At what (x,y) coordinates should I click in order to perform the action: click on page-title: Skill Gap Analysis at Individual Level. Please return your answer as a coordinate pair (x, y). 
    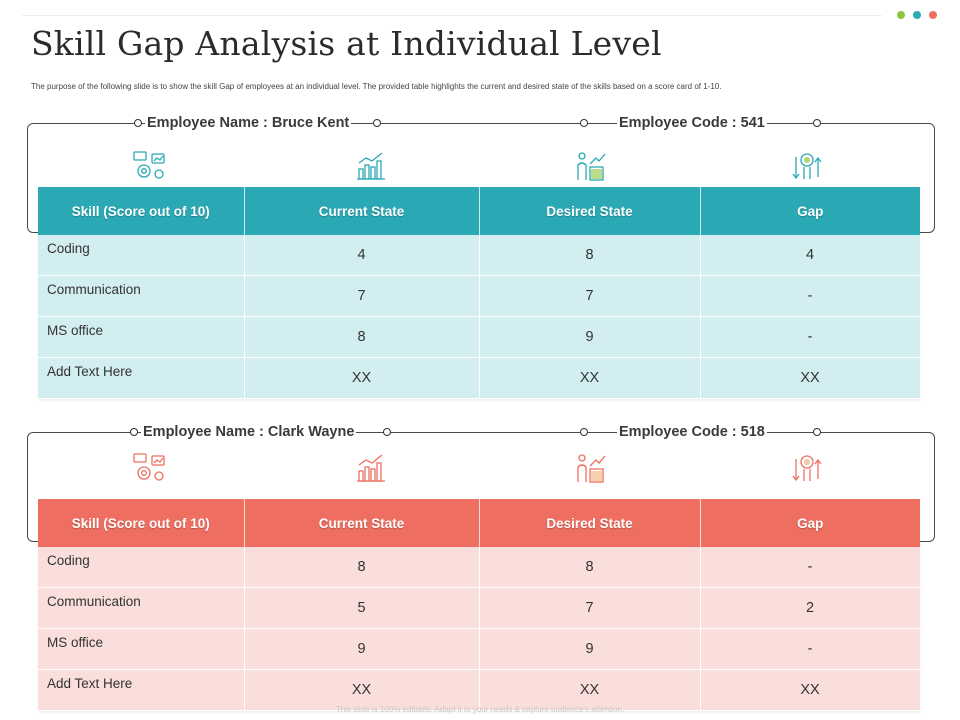
    Looking at the image, I should click on (346, 43).